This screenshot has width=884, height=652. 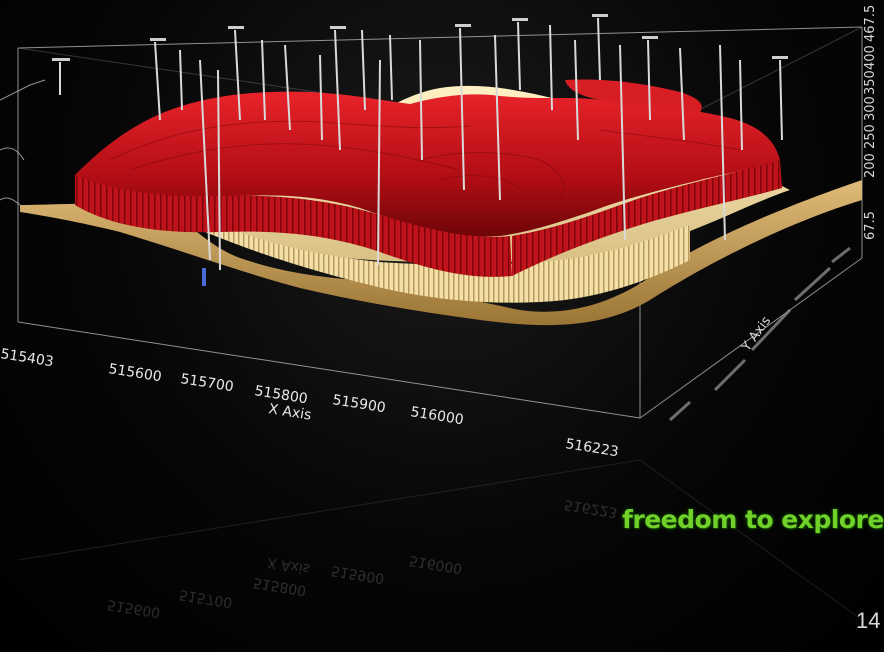 What do you see at coordinates (647, 218) in the screenshot?
I see `upper-surface-east-wall` at bounding box center [647, 218].